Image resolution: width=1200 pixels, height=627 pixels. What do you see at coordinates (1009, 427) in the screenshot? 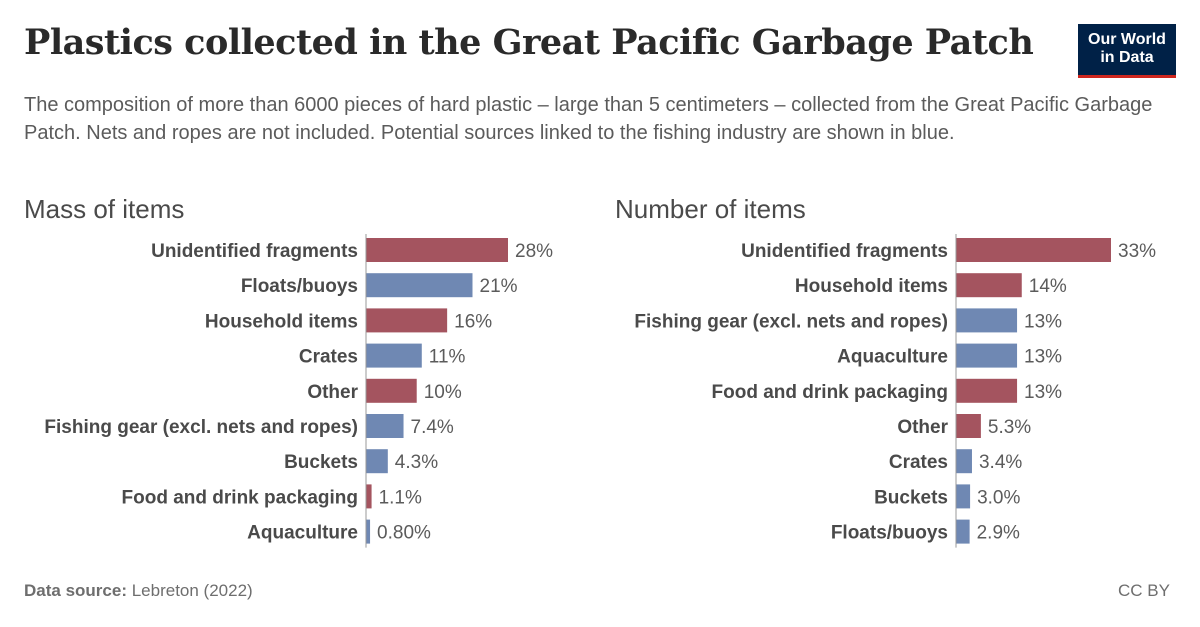
I see `value-label: 5.3%` at bounding box center [1009, 427].